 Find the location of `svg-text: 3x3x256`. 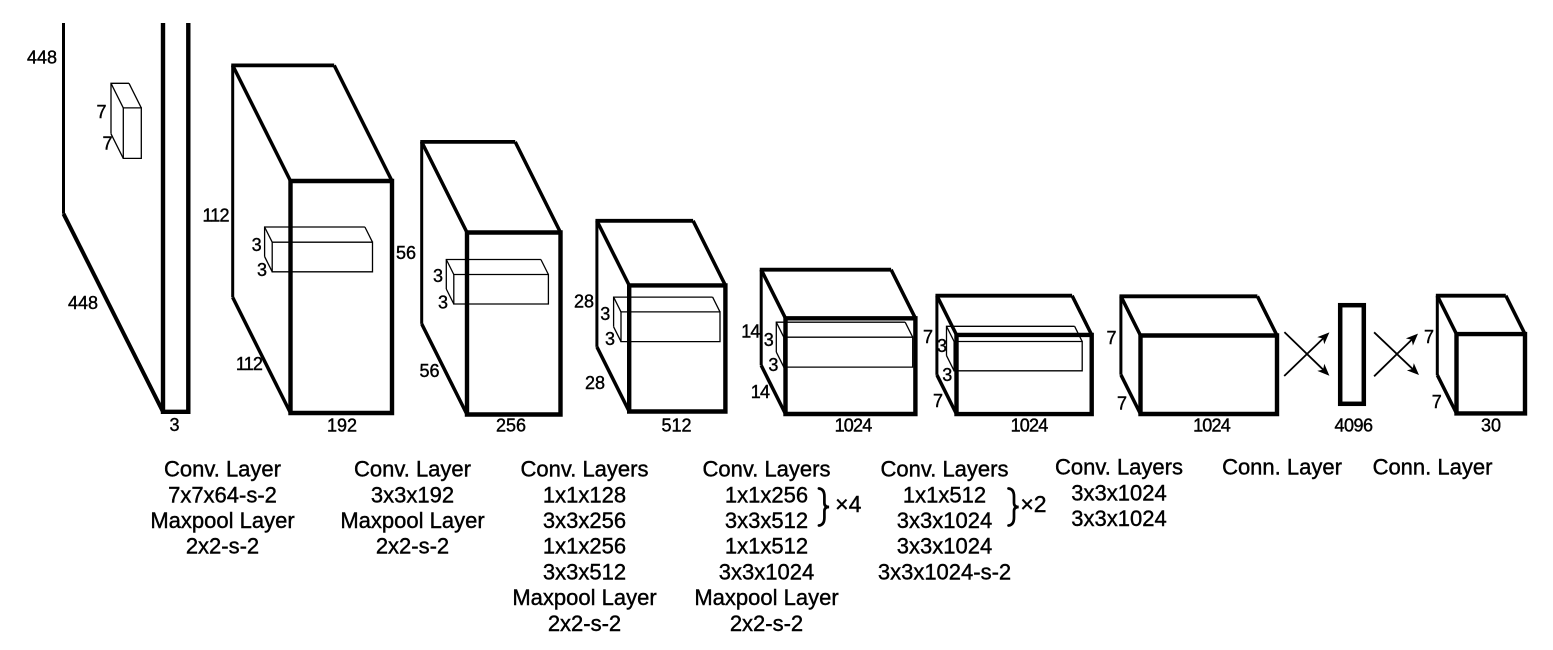

svg-text: 3x3x256 is located at coordinates (584, 520).